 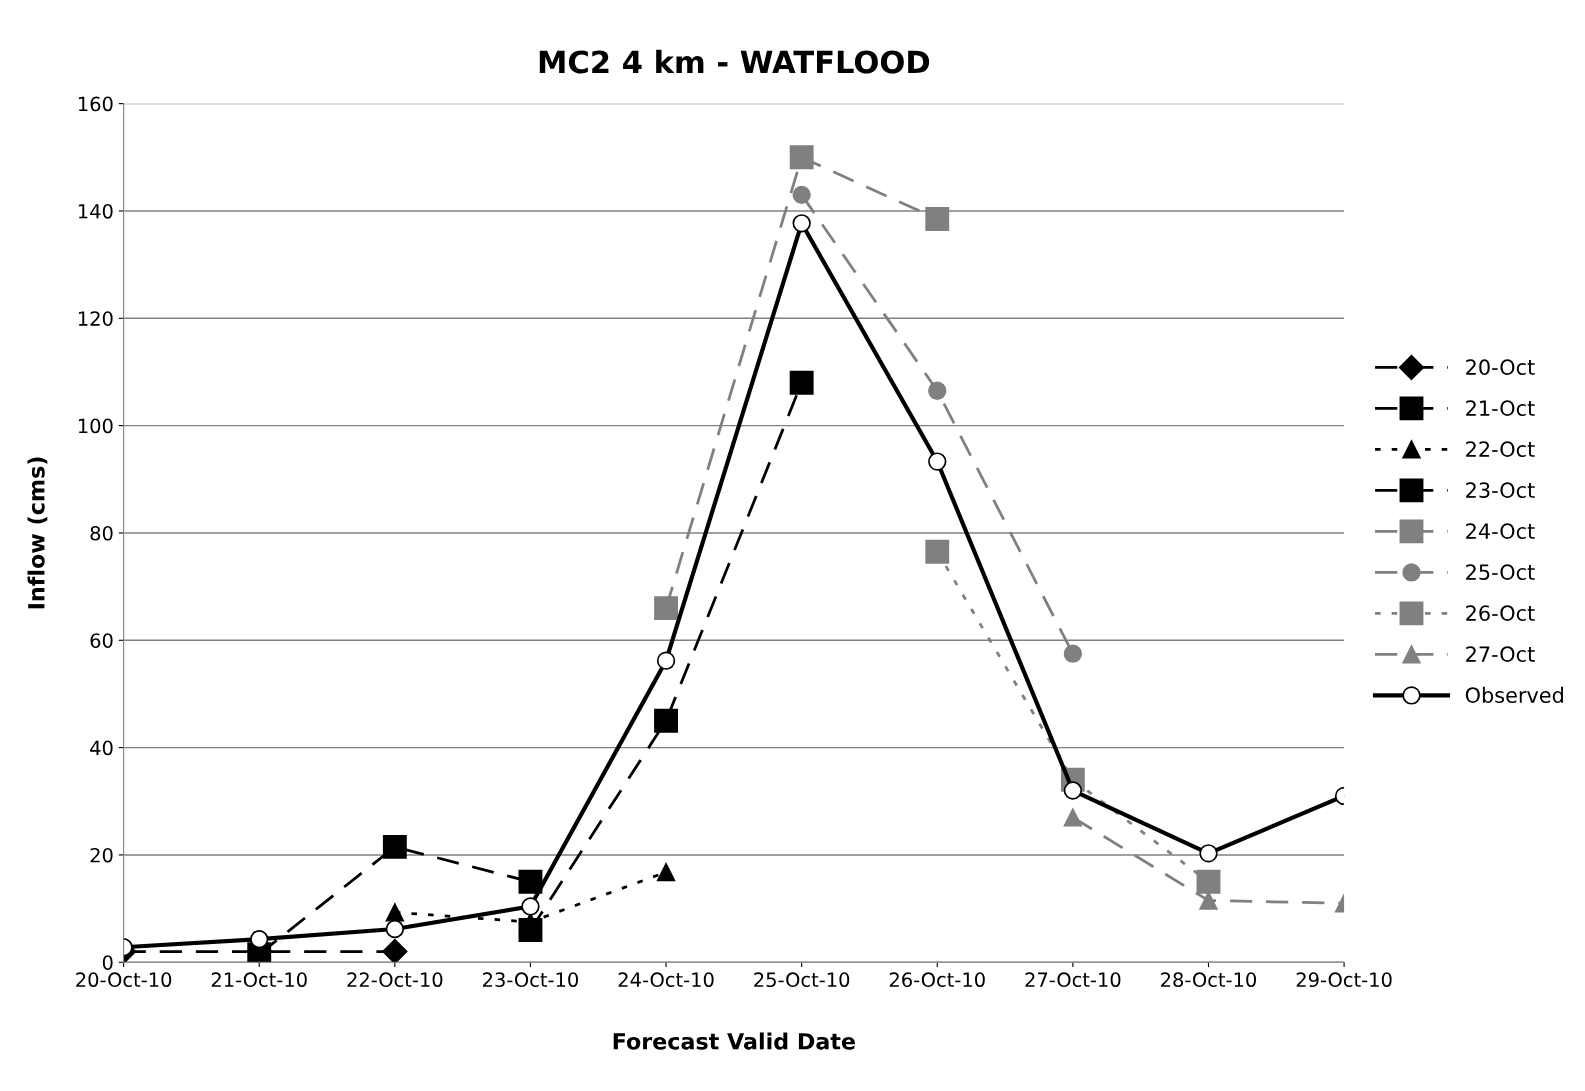 What do you see at coordinates (259, 980) in the screenshot?
I see `x-tick-label: 21-Oct-10` at bounding box center [259, 980].